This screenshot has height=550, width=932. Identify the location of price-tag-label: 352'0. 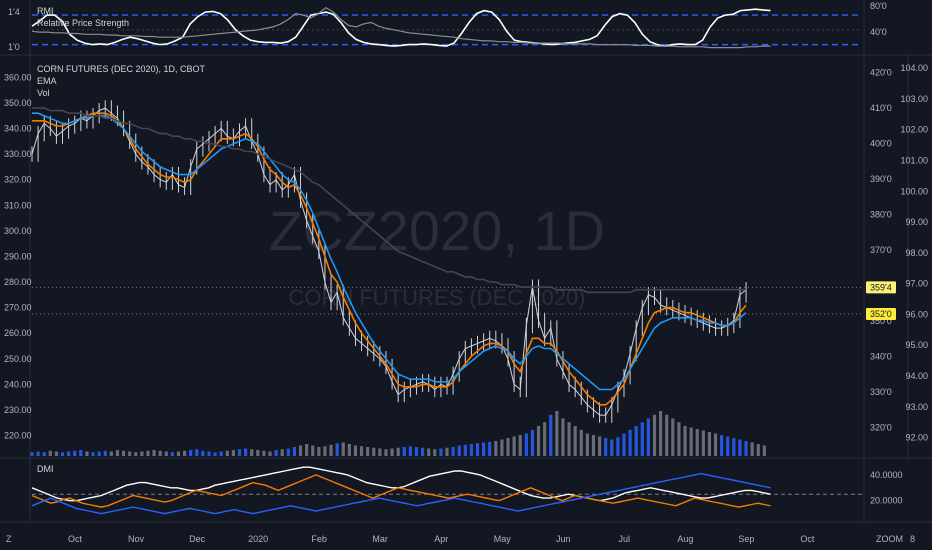
(881, 314).